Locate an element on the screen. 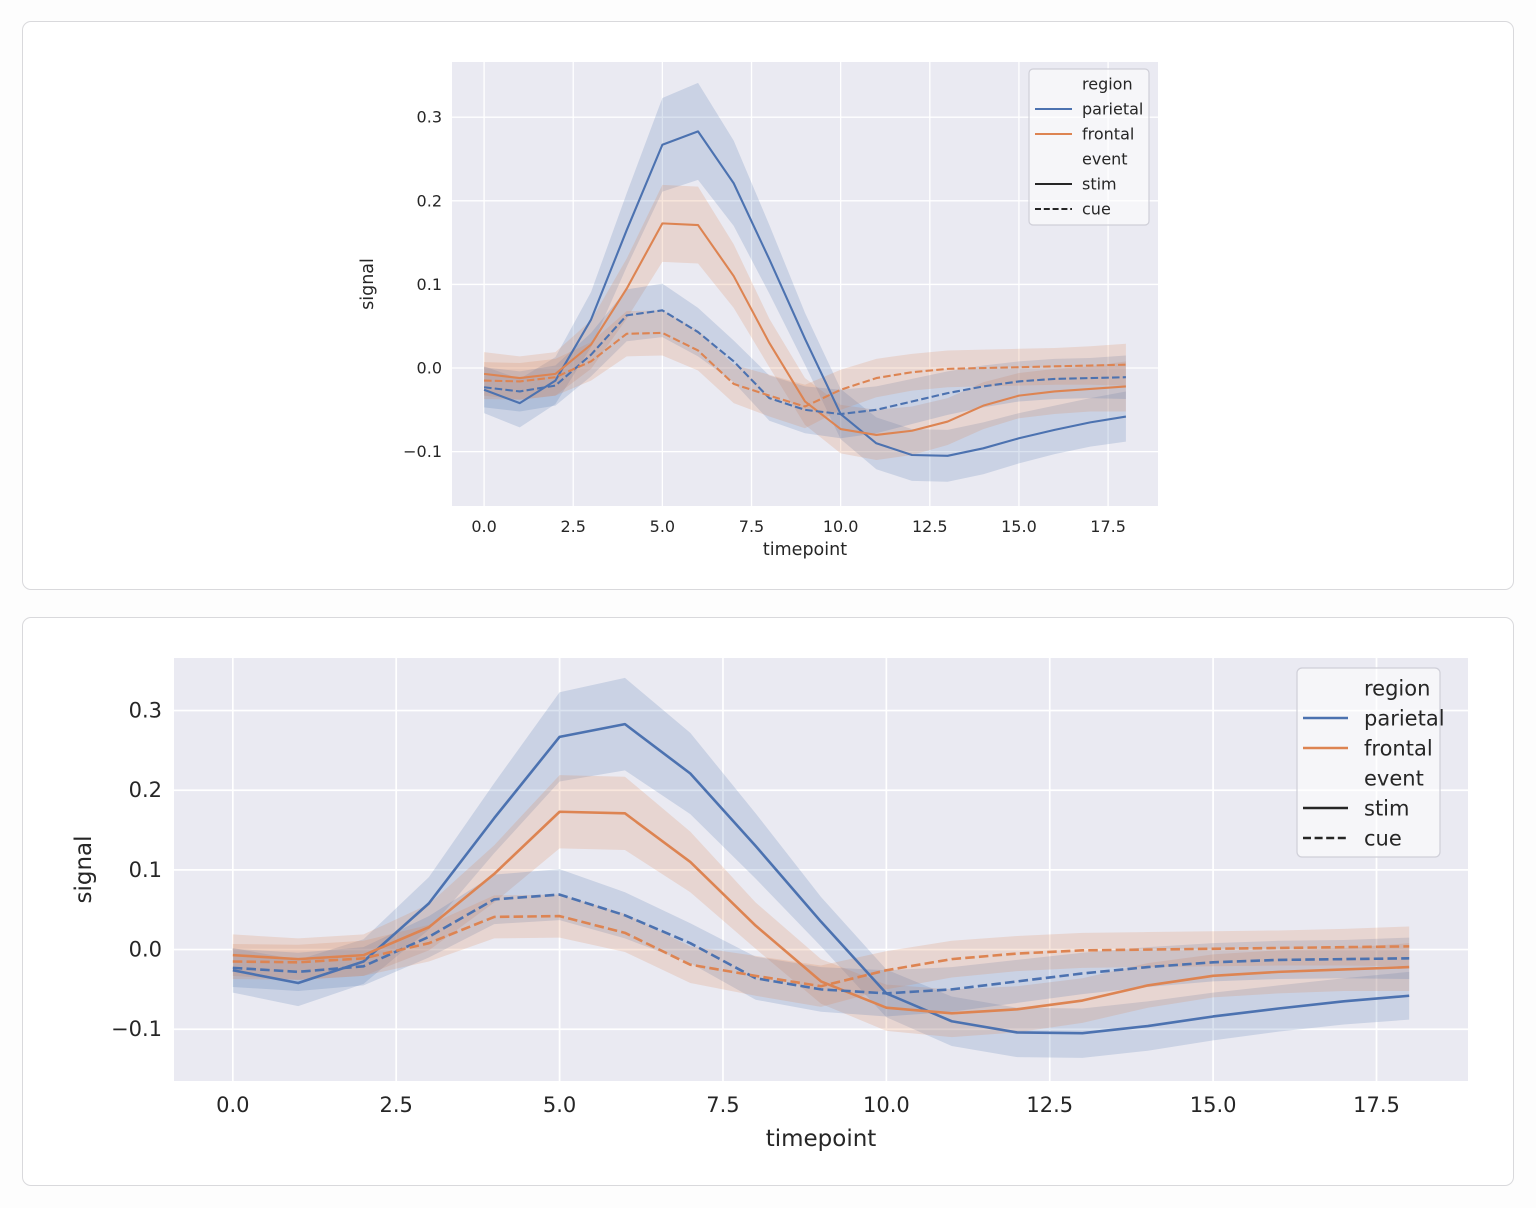 This screenshot has width=1536, height=1208. ci-band-frontal-stim is located at coordinates (805, 322).